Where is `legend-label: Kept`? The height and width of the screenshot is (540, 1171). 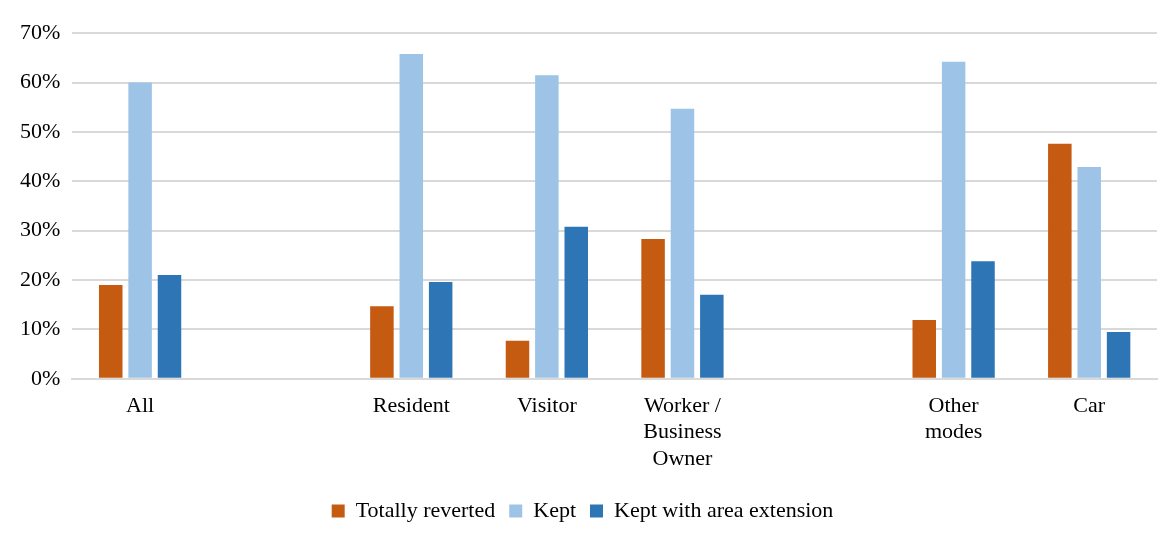
legend-label: Kept is located at coordinates (555, 509).